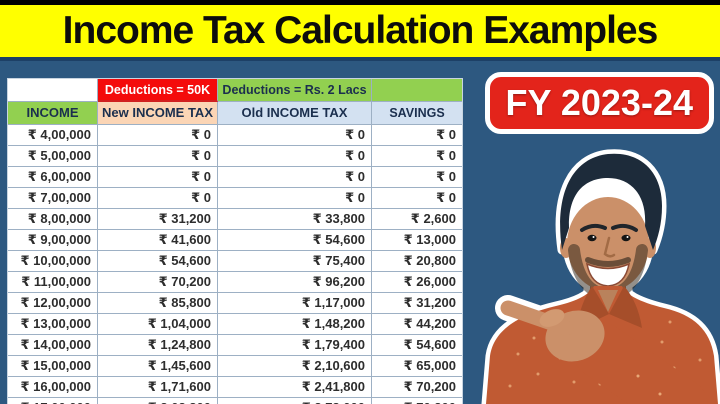  I want to click on table-cell: ₹ 13,00,000, so click(53, 324).